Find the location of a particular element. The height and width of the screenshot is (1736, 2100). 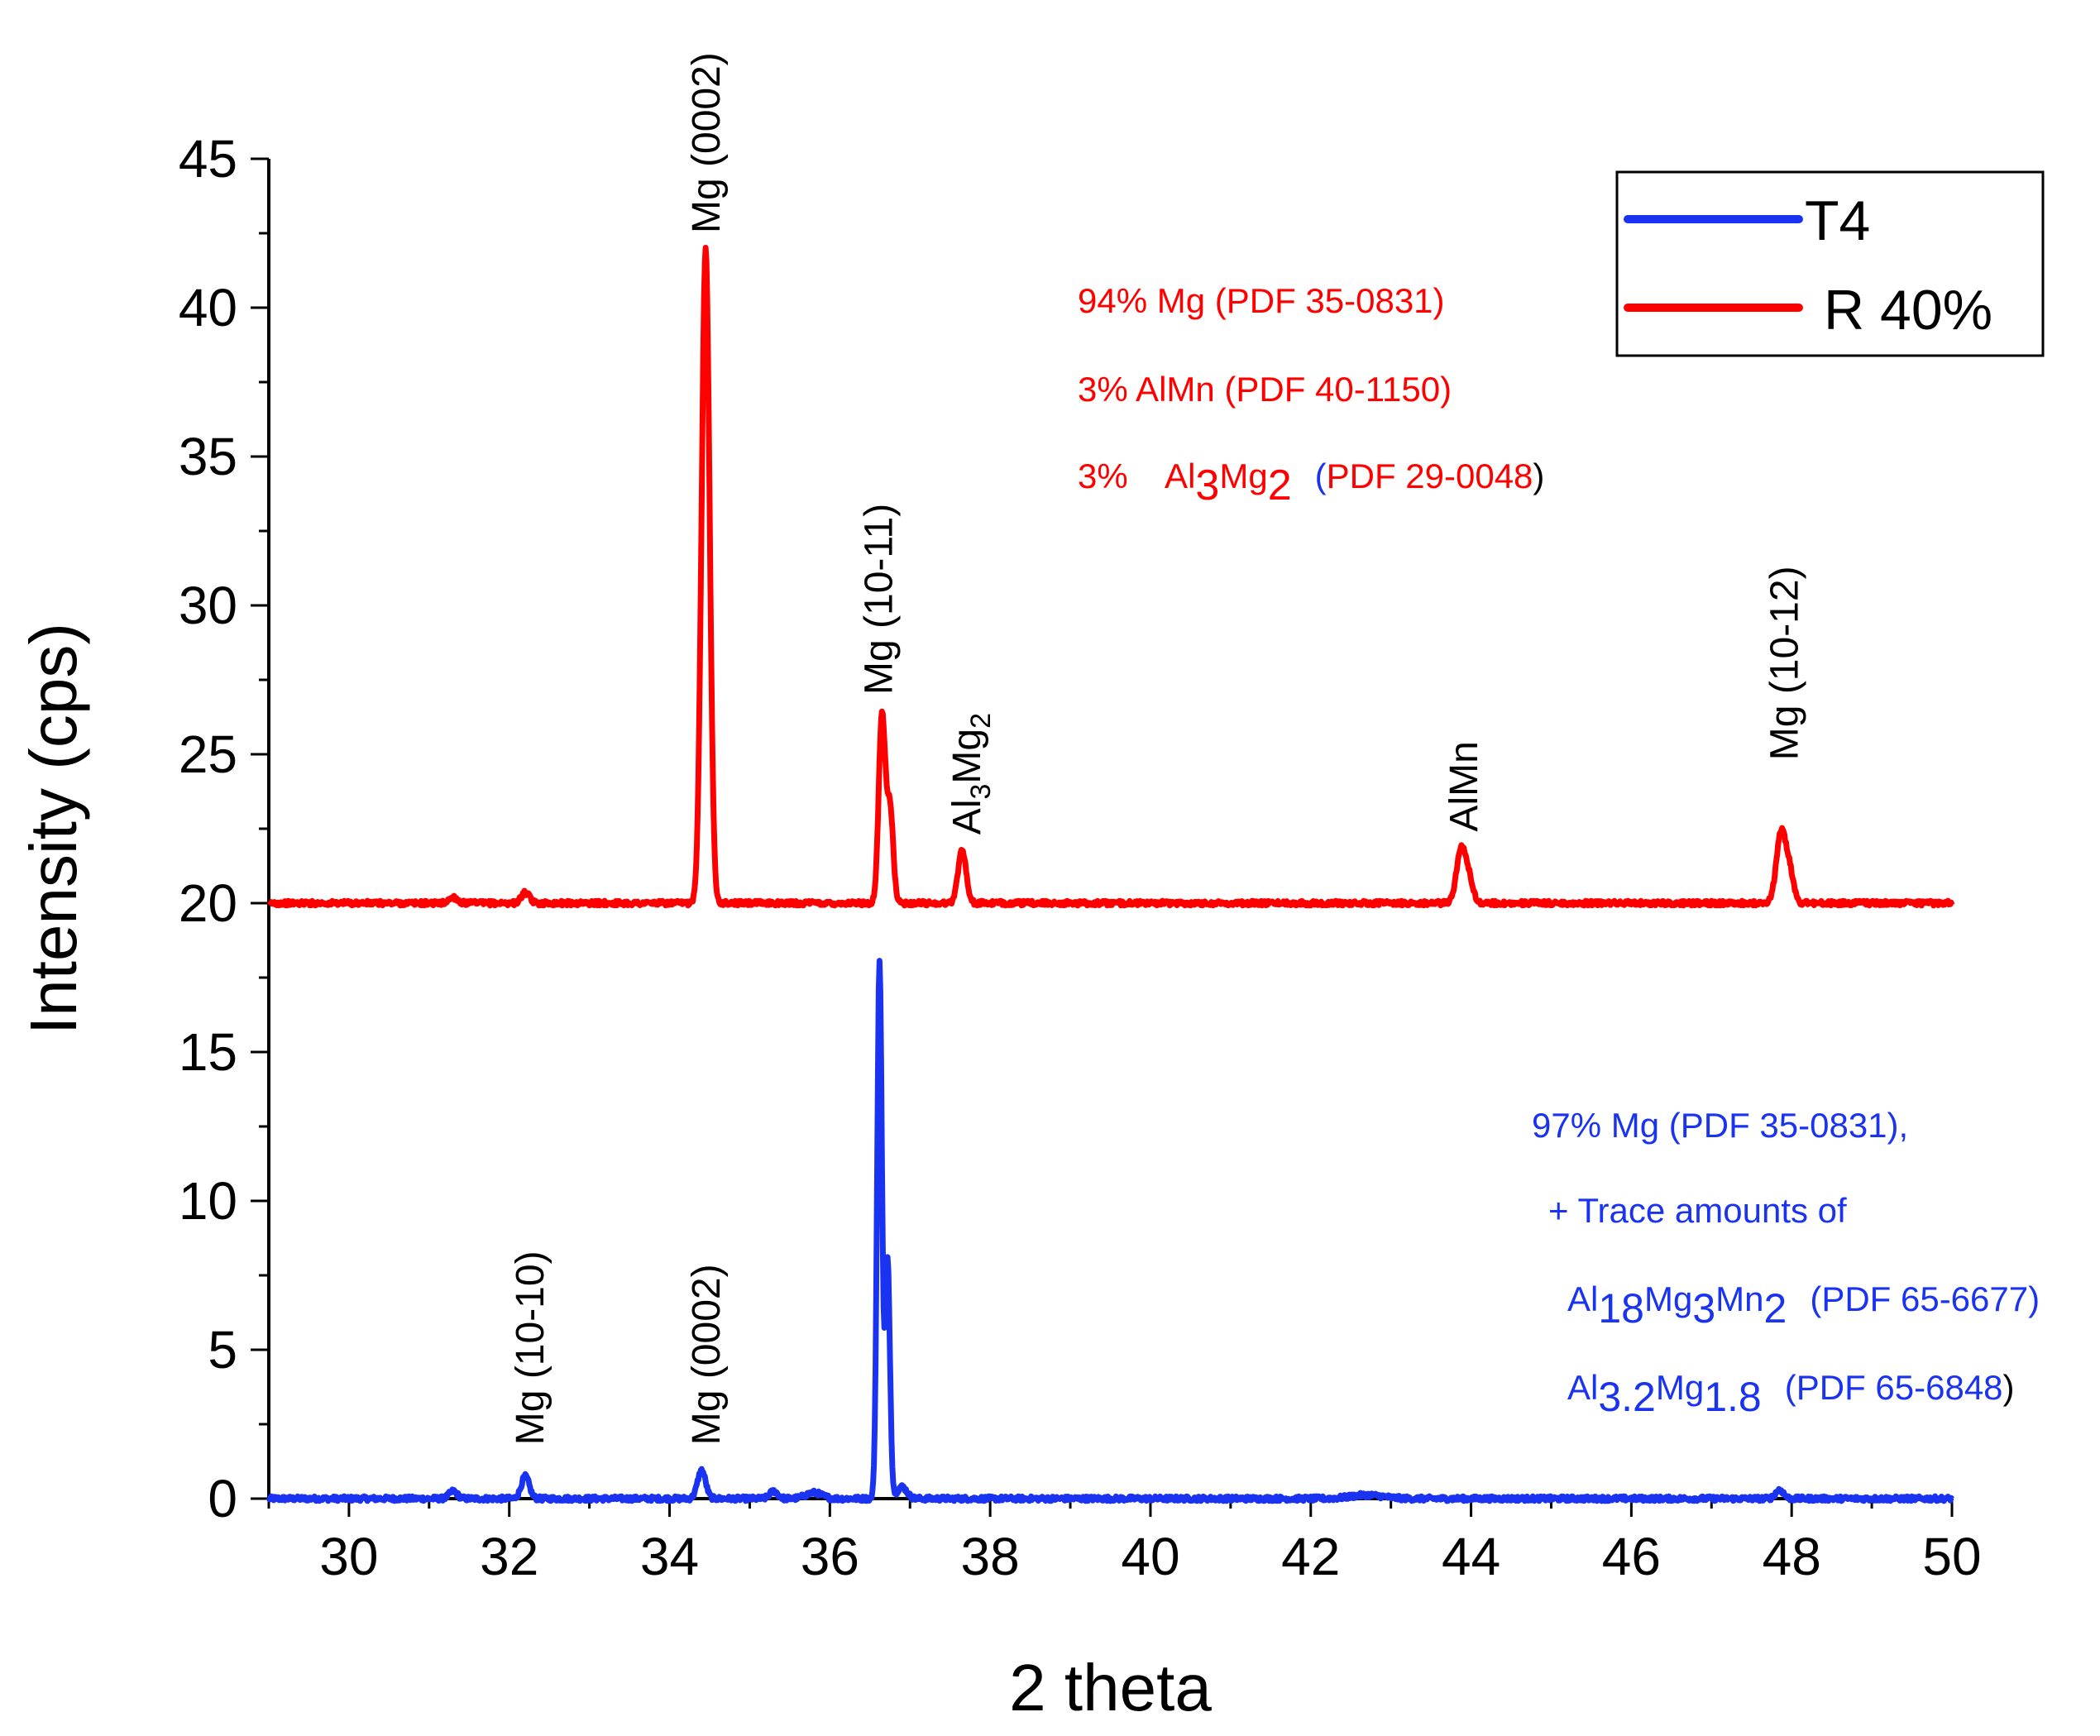

legend: T4 R 40% is located at coordinates (1830, 263).